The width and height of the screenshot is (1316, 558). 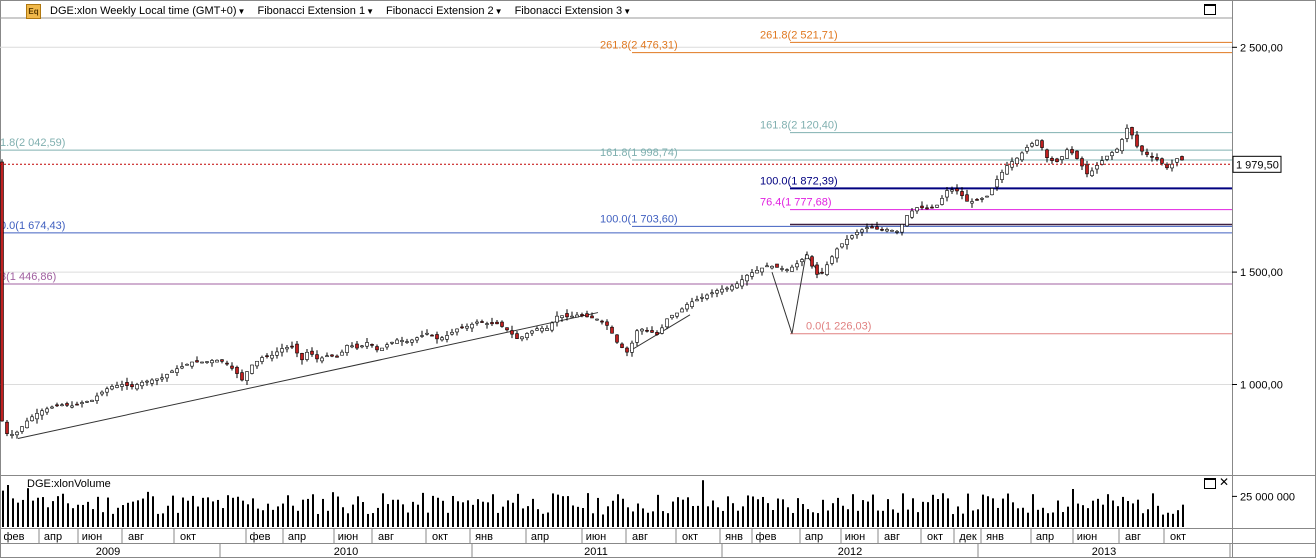 I want to click on maximize-volume-pane-button, so click(x=1210, y=483).